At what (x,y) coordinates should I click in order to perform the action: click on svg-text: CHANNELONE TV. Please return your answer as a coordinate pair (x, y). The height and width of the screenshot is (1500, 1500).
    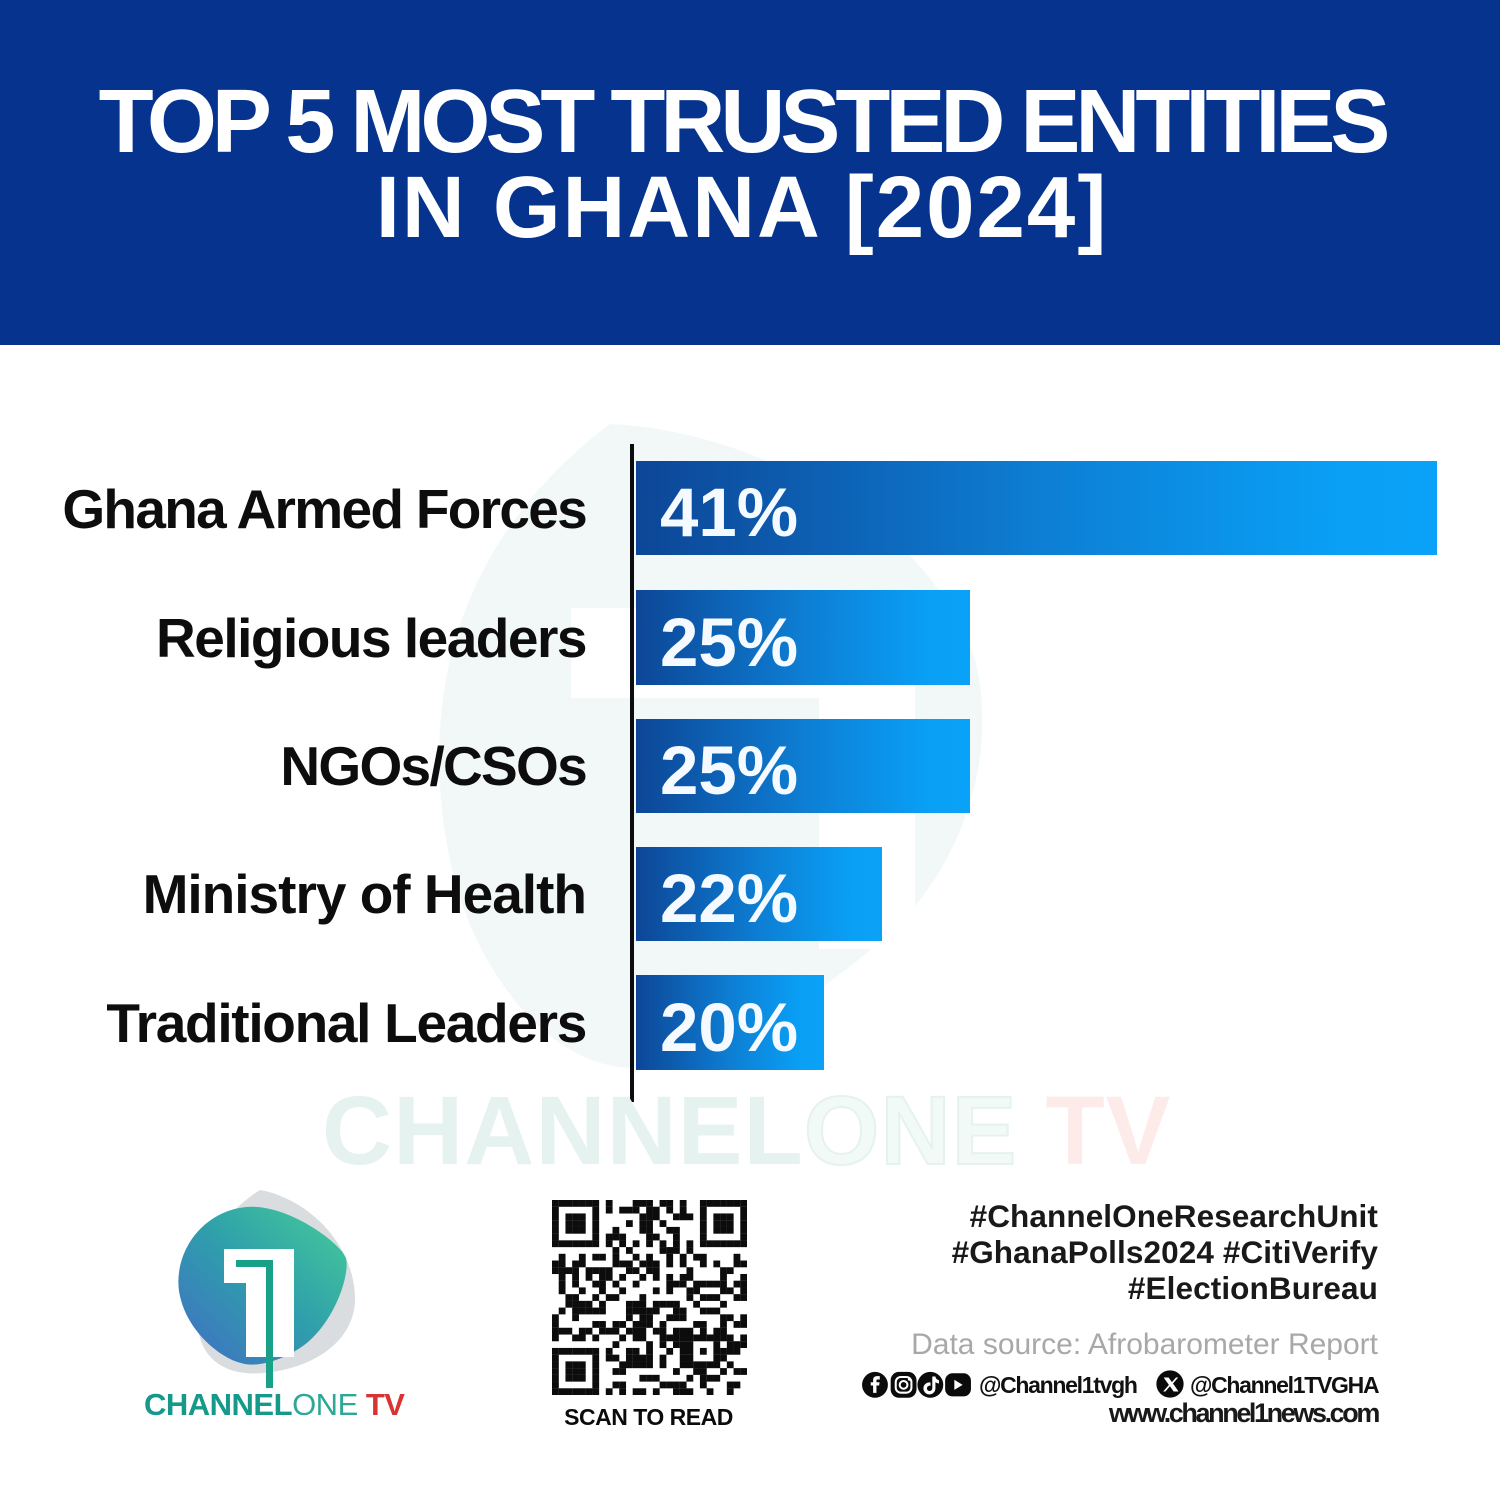
    Looking at the image, I should click on (274, 1404).